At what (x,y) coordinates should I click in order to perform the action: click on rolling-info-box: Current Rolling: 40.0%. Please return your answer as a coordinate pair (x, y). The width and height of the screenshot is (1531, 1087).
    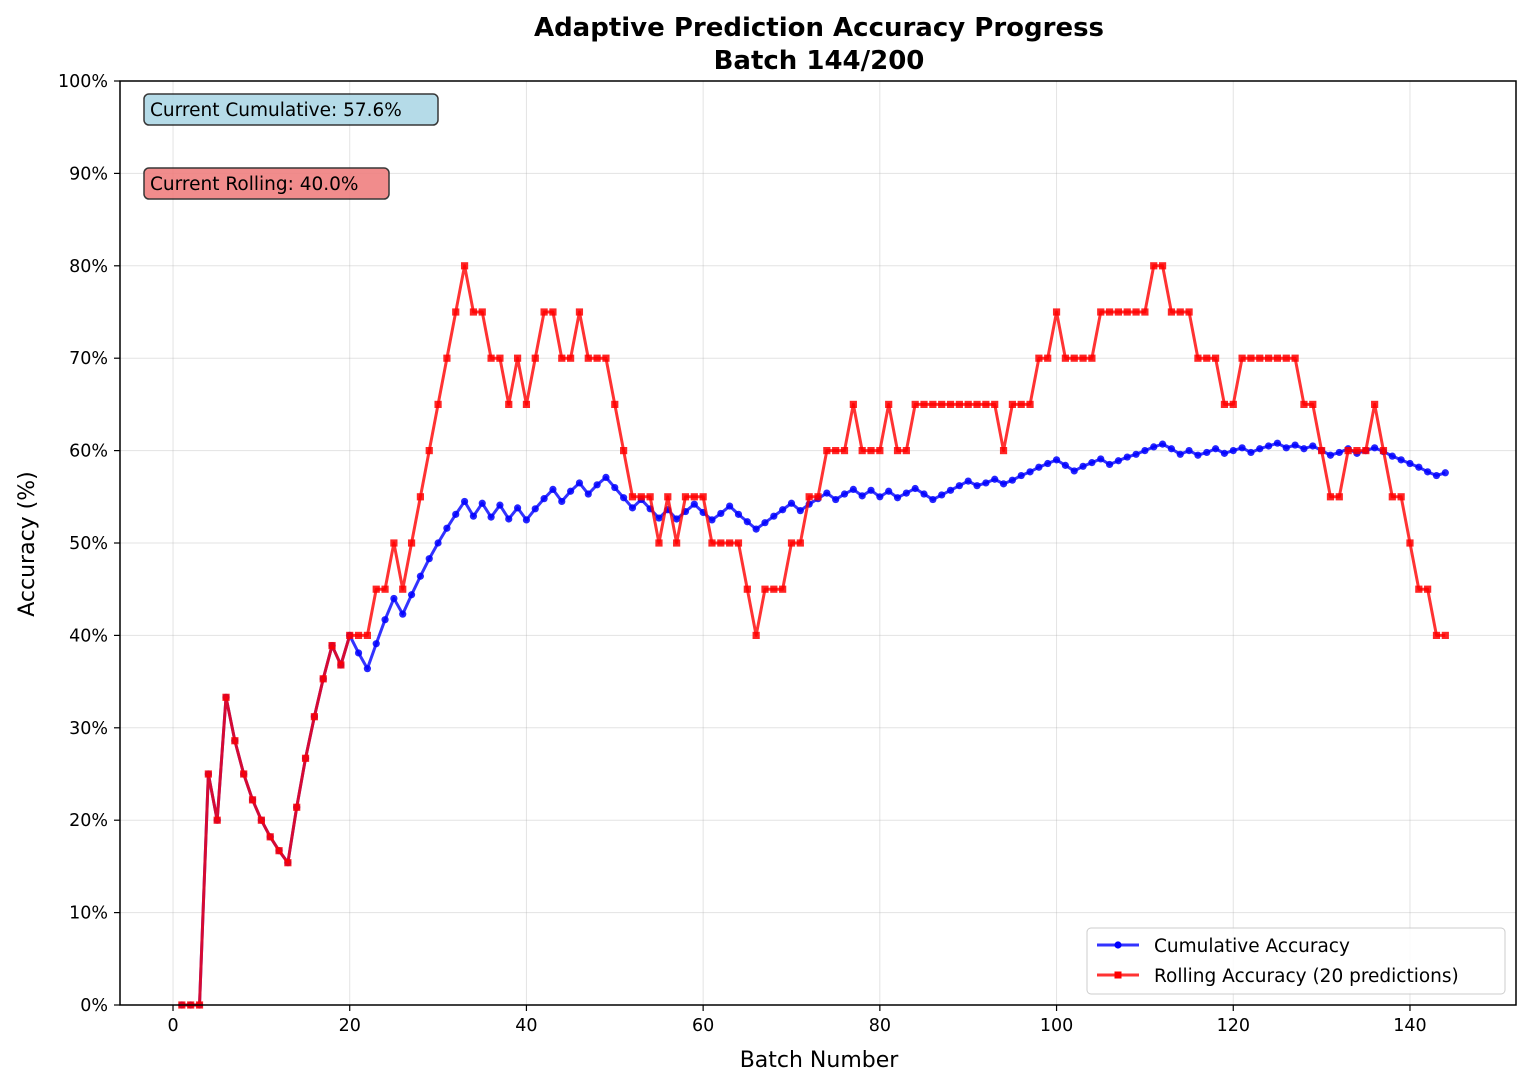
    Looking at the image, I should click on (266, 183).